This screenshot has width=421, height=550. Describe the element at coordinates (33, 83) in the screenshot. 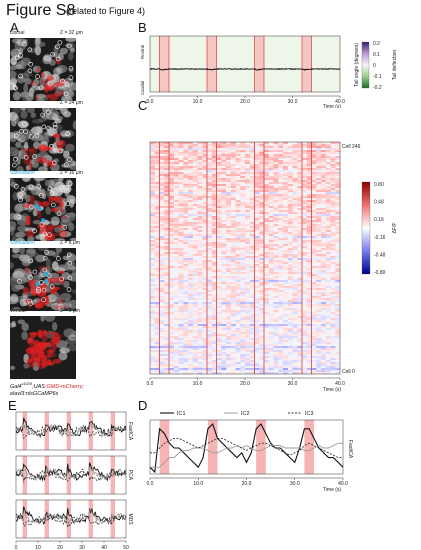

I see `mcherry-signal` at that location.